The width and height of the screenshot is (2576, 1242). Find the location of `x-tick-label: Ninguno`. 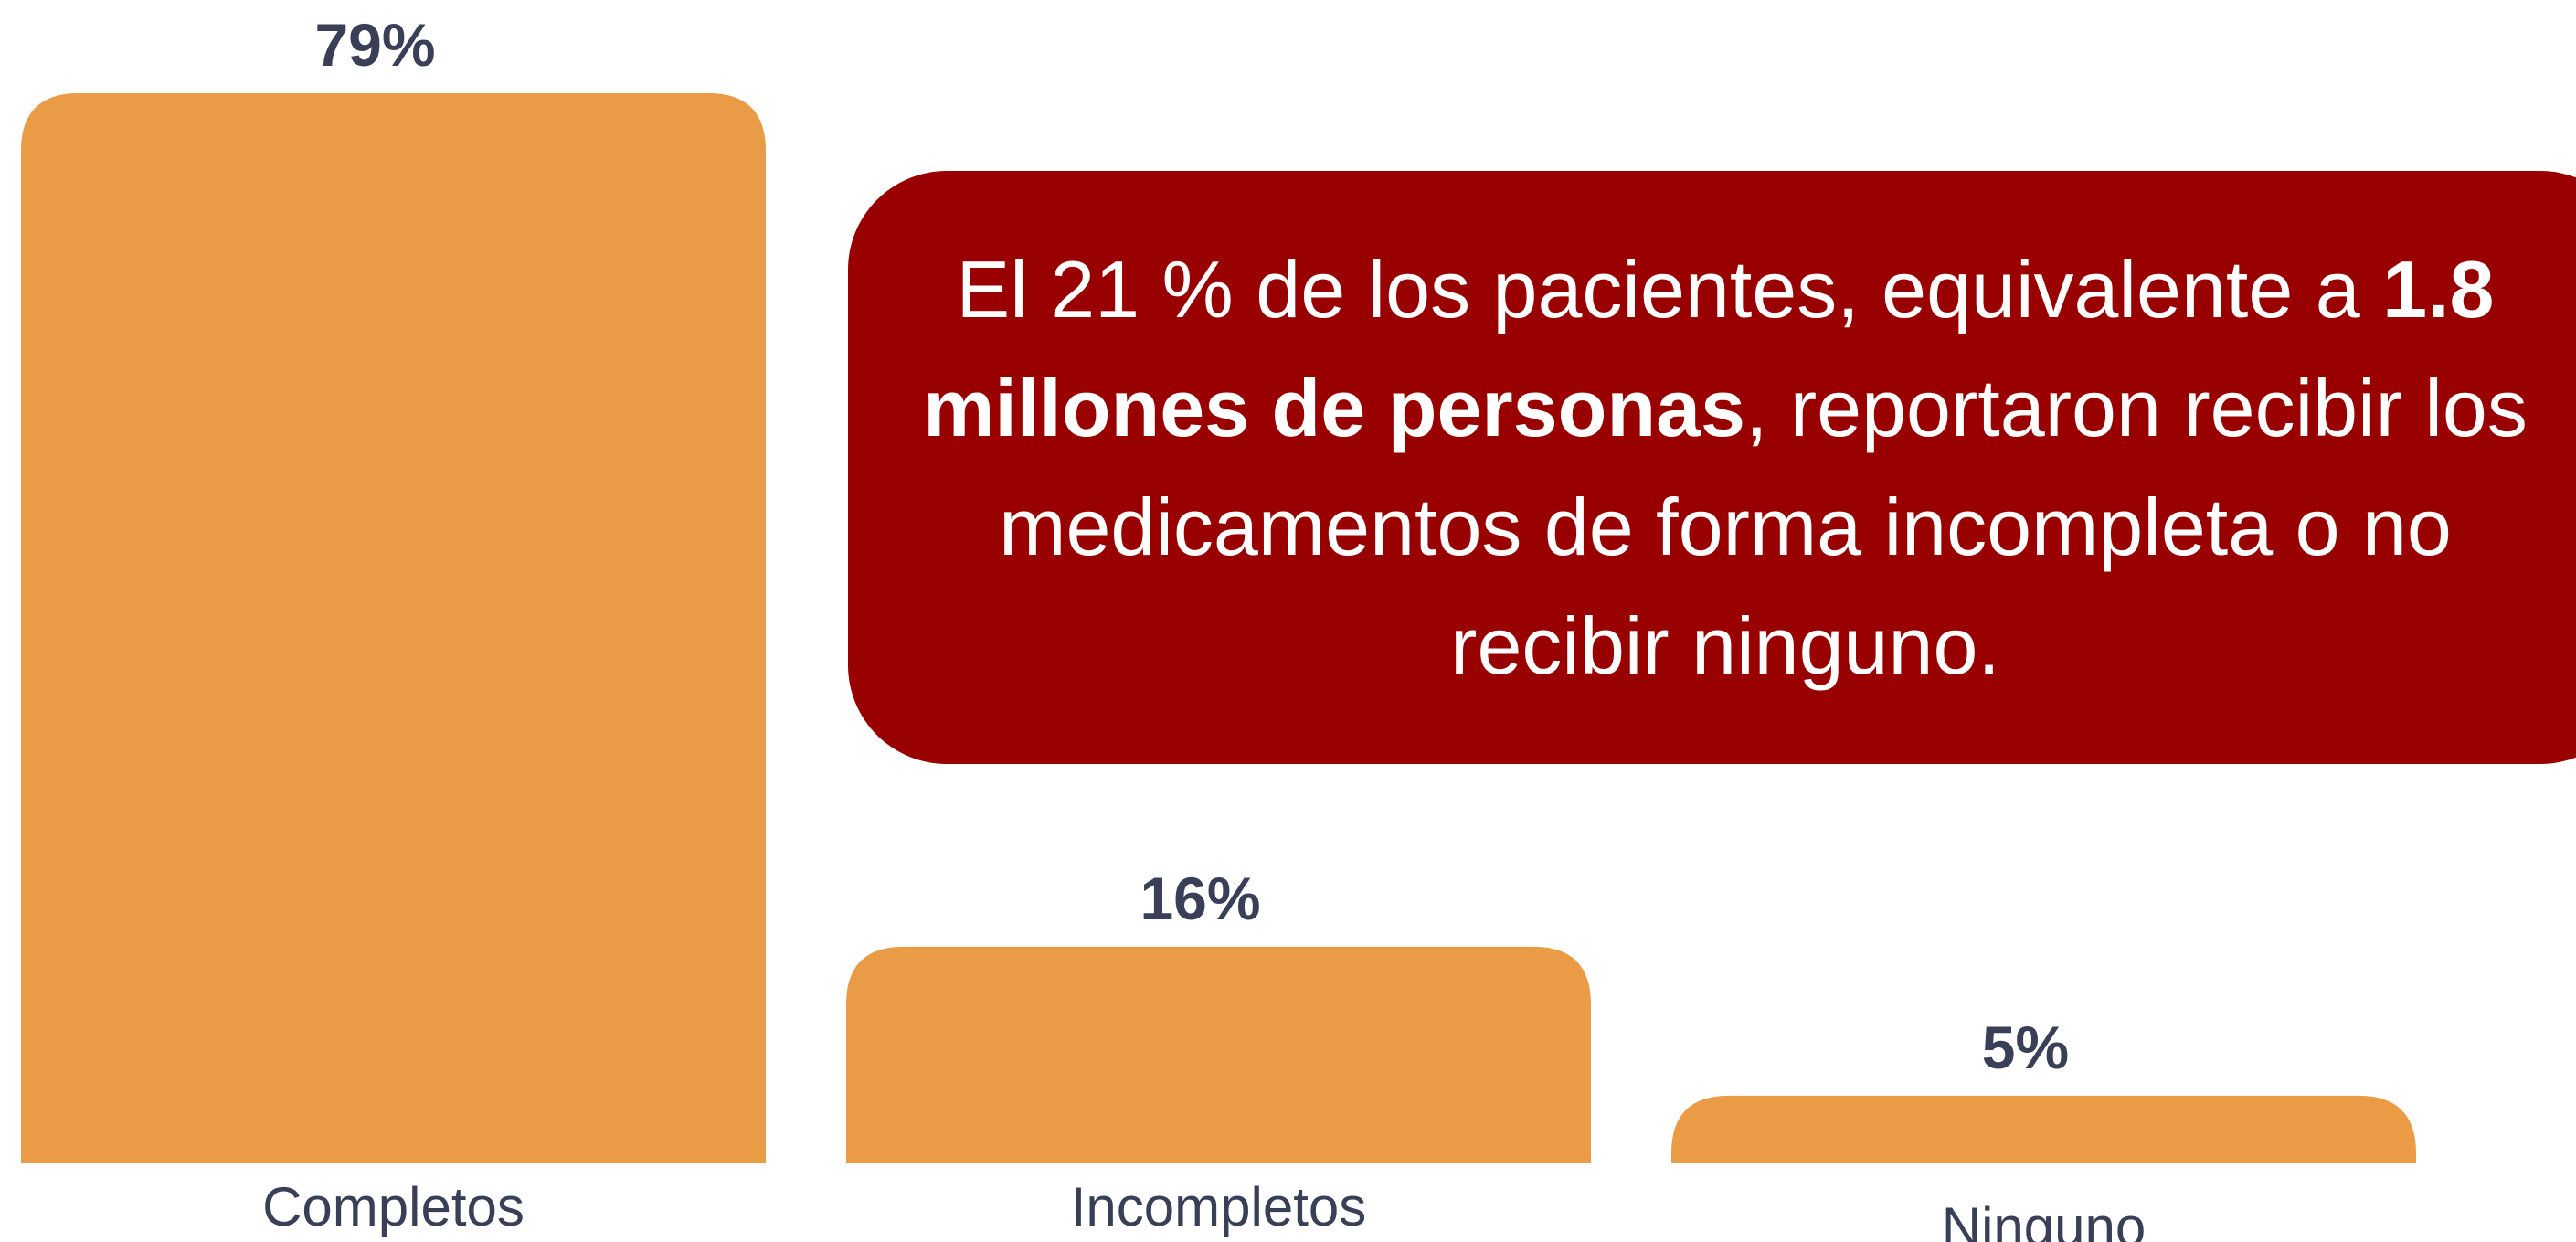

x-tick-label: Ninguno is located at coordinates (2044, 1219).